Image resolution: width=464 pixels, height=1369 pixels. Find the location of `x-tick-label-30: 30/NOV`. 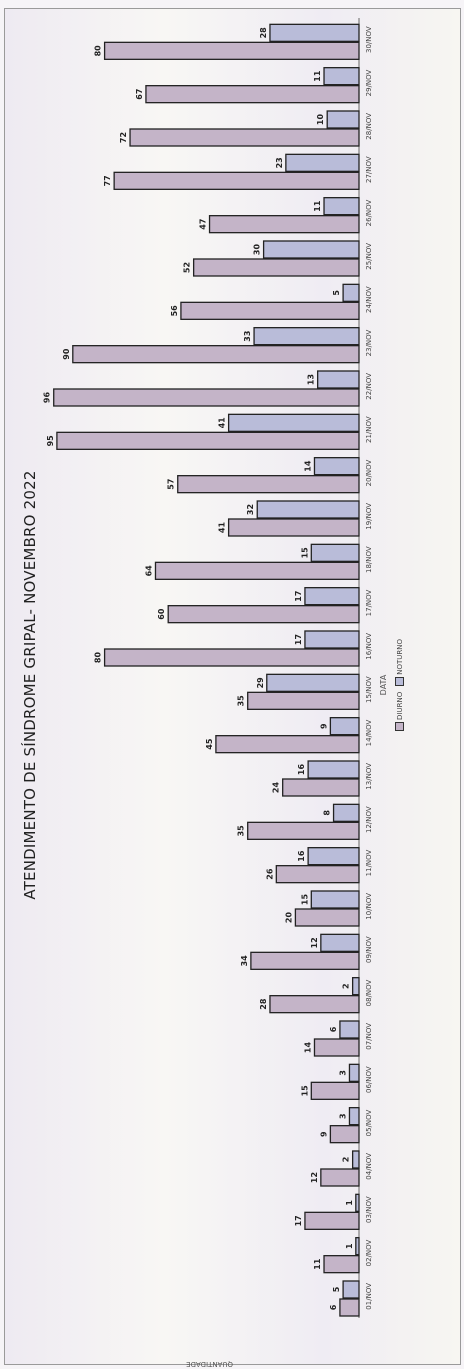

x-tick-label-30: 30/NOV is located at coordinates (369, 39).